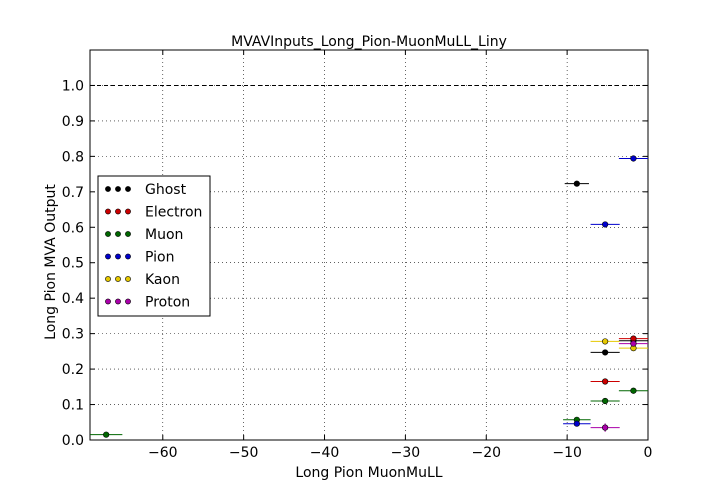  I want to click on x-tick-label: −40, so click(325, 453).